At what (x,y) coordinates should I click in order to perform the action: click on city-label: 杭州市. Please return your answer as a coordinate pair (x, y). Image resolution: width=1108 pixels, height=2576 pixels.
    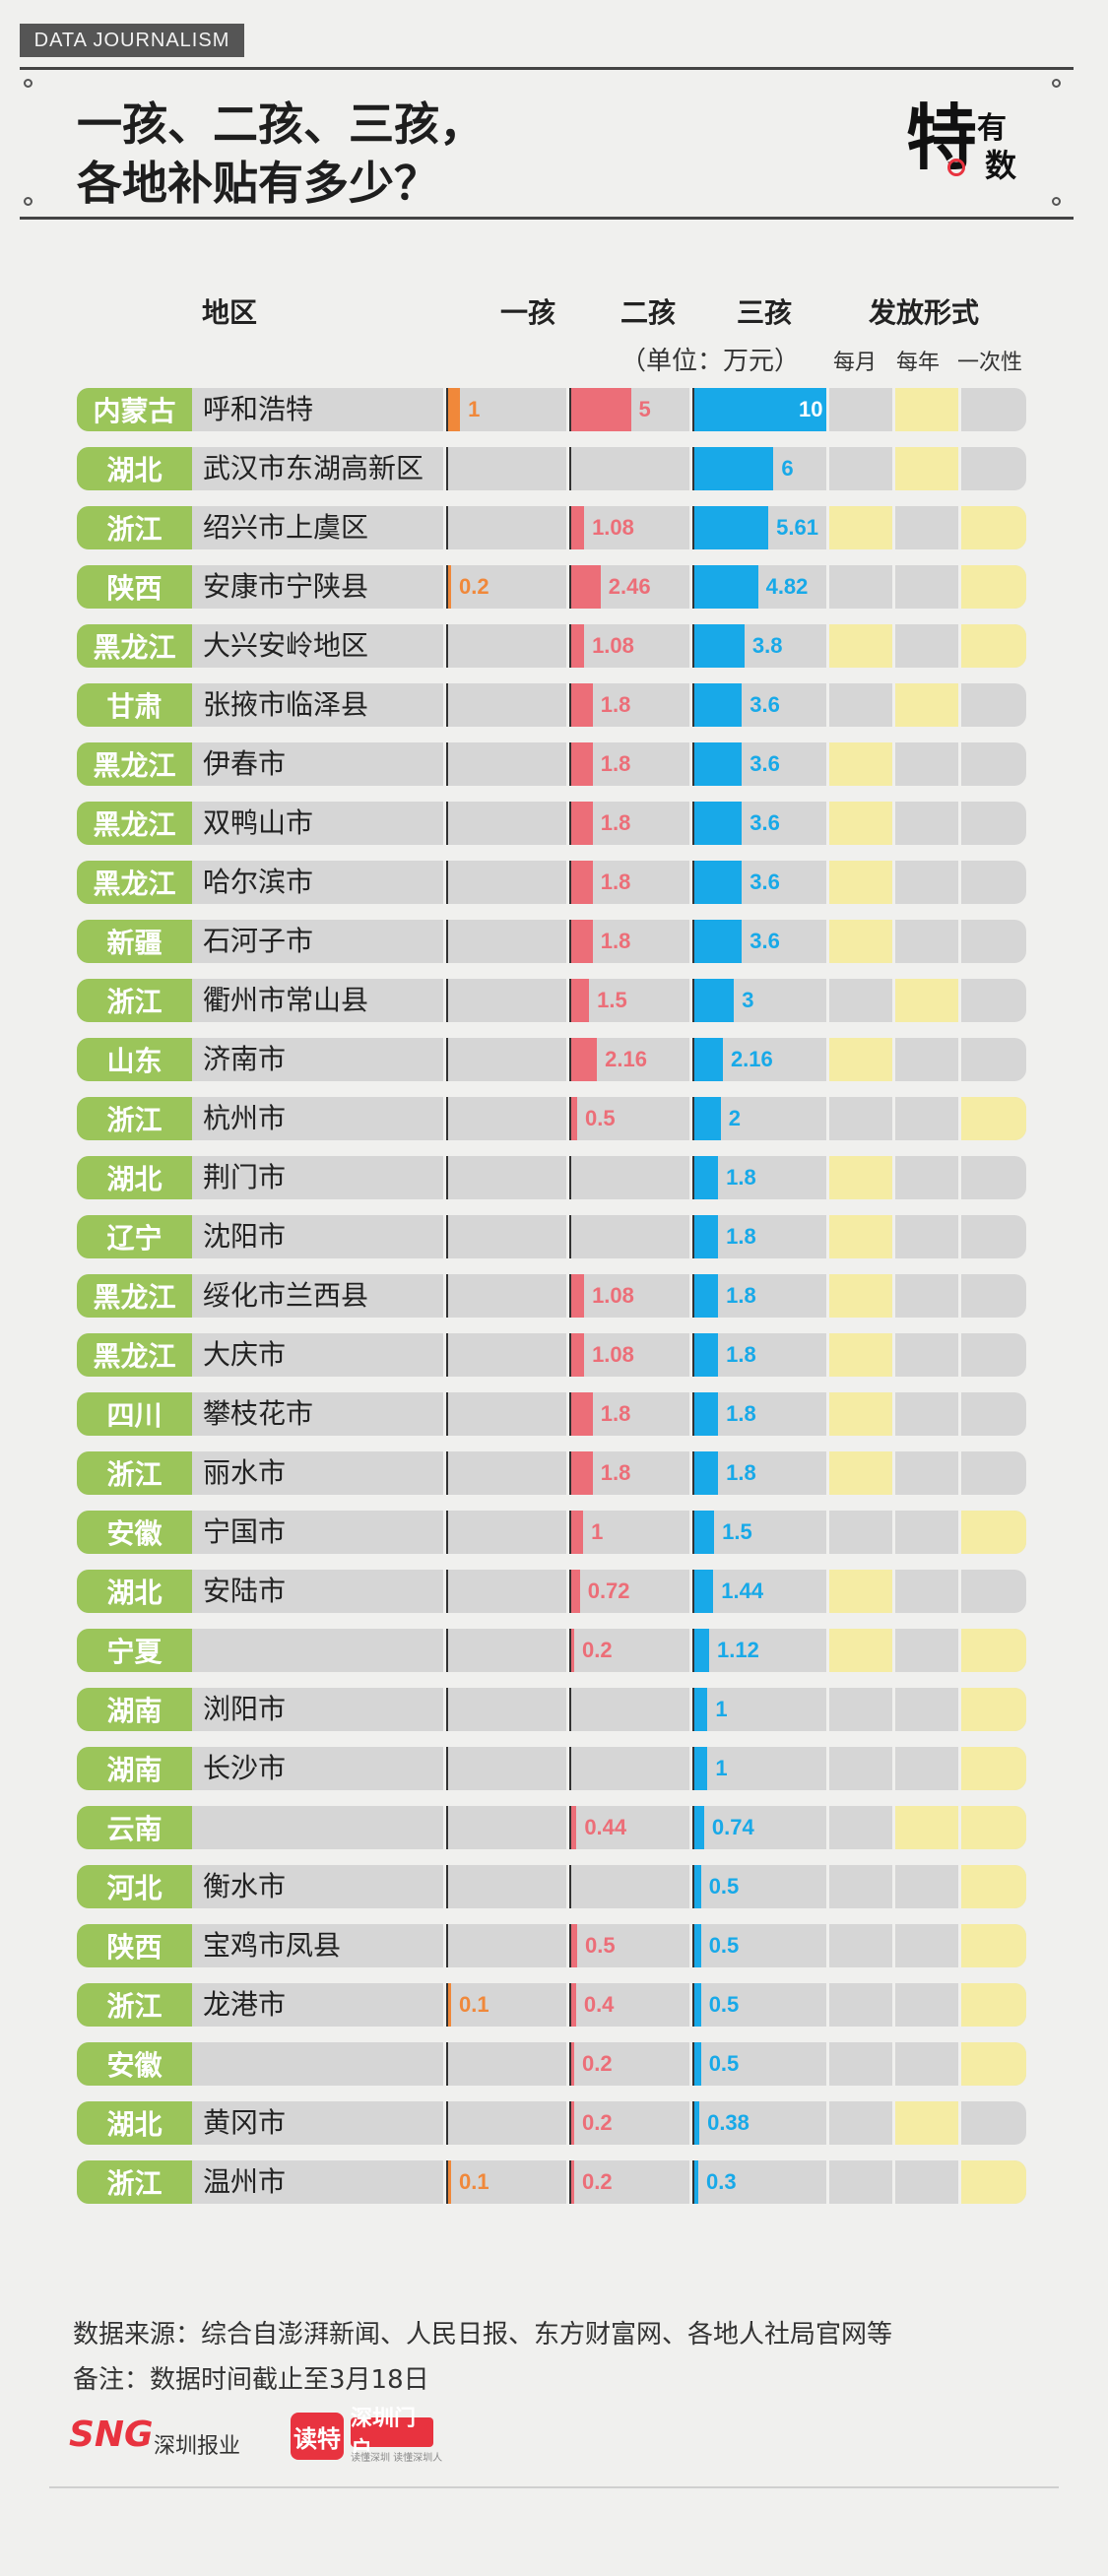
    Looking at the image, I should click on (245, 1118).